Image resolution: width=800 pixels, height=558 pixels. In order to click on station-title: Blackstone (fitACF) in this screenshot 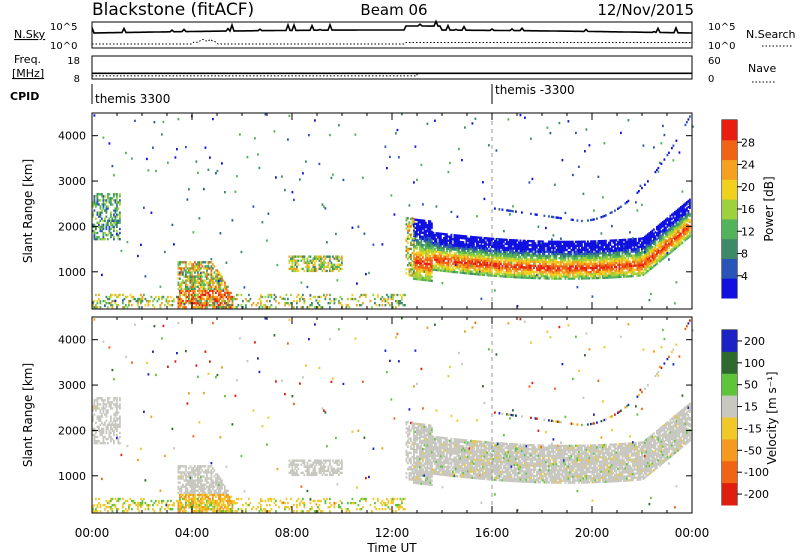, I will do `click(173, 10)`.